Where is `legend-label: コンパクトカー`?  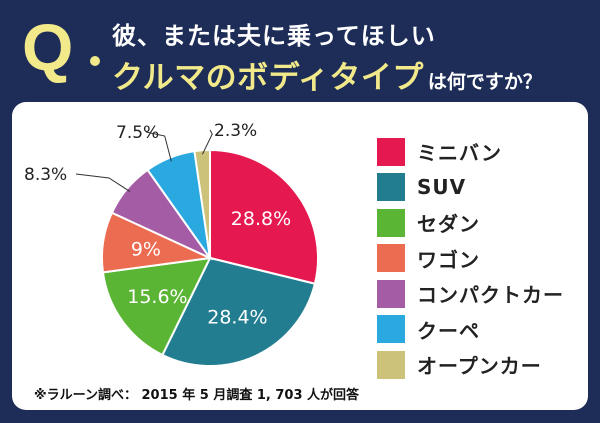 legend-label: コンパクトカー is located at coordinates (490, 295).